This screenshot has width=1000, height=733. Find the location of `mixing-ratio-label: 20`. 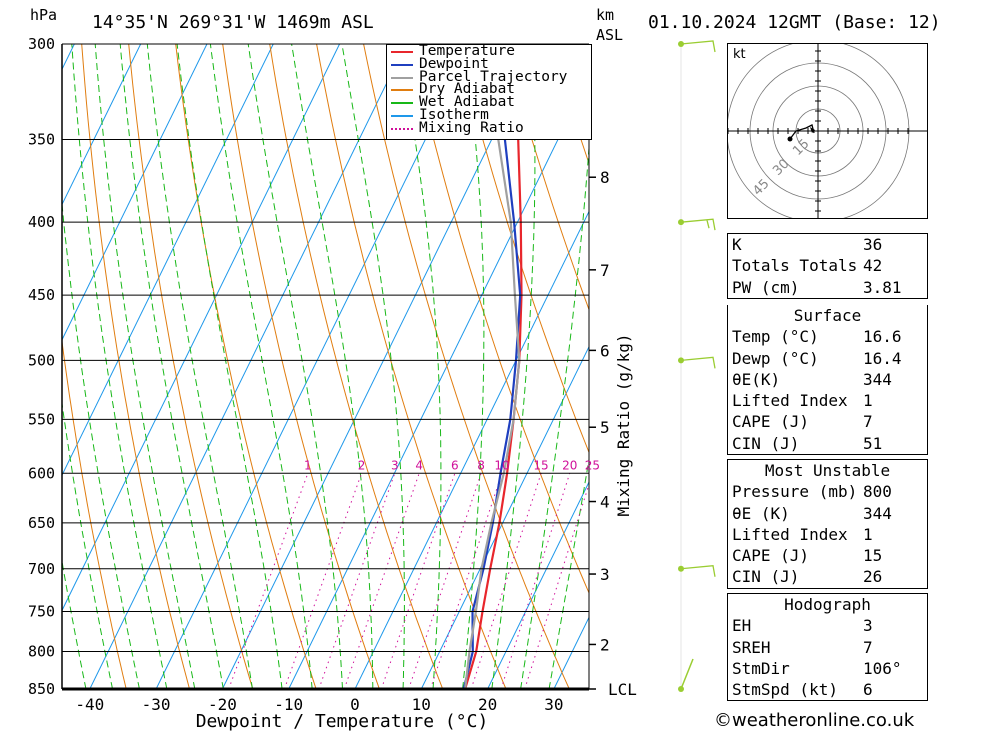

mixing-ratio-label: 20 is located at coordinates (569, 465).